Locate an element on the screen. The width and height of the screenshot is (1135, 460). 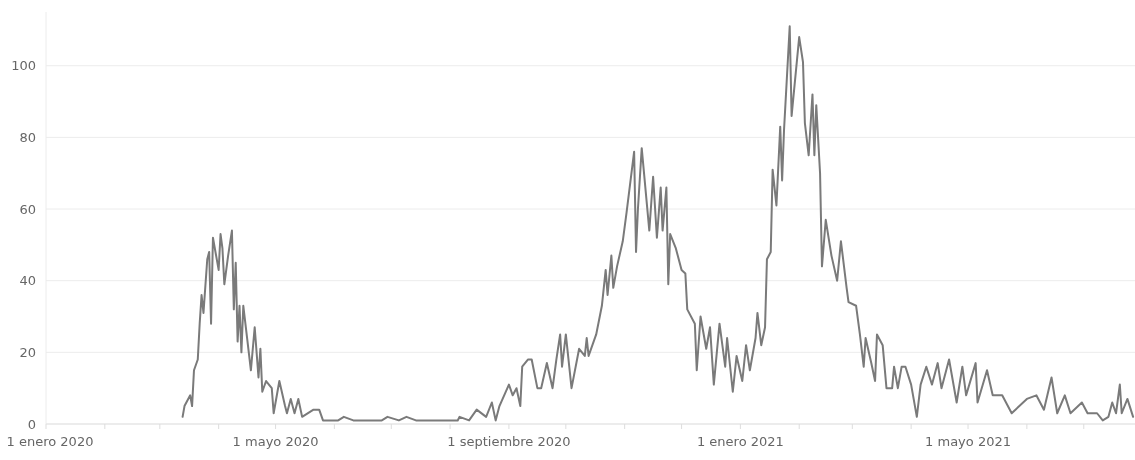
x-tick-label: 1 septiembre 2020 is located at coordinates (509, 441).